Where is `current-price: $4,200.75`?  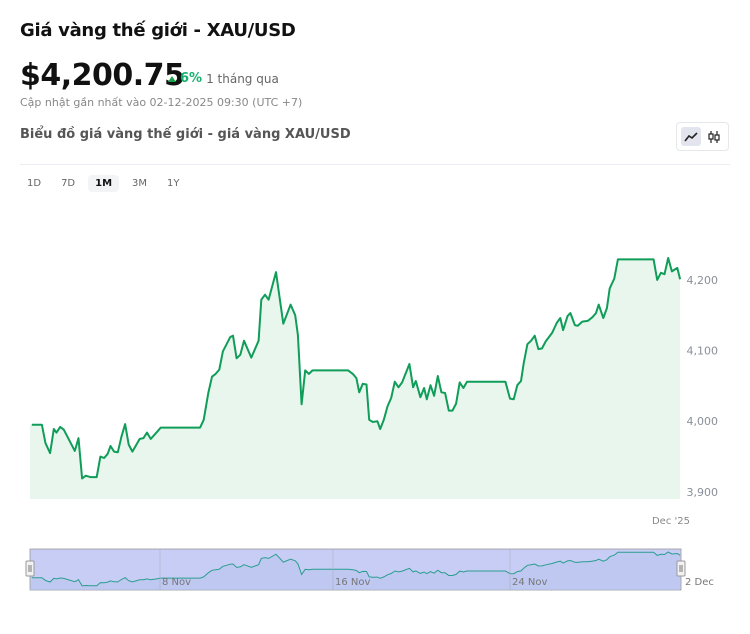 current-price: $4,200.75 is located at coordinates (102, 75).